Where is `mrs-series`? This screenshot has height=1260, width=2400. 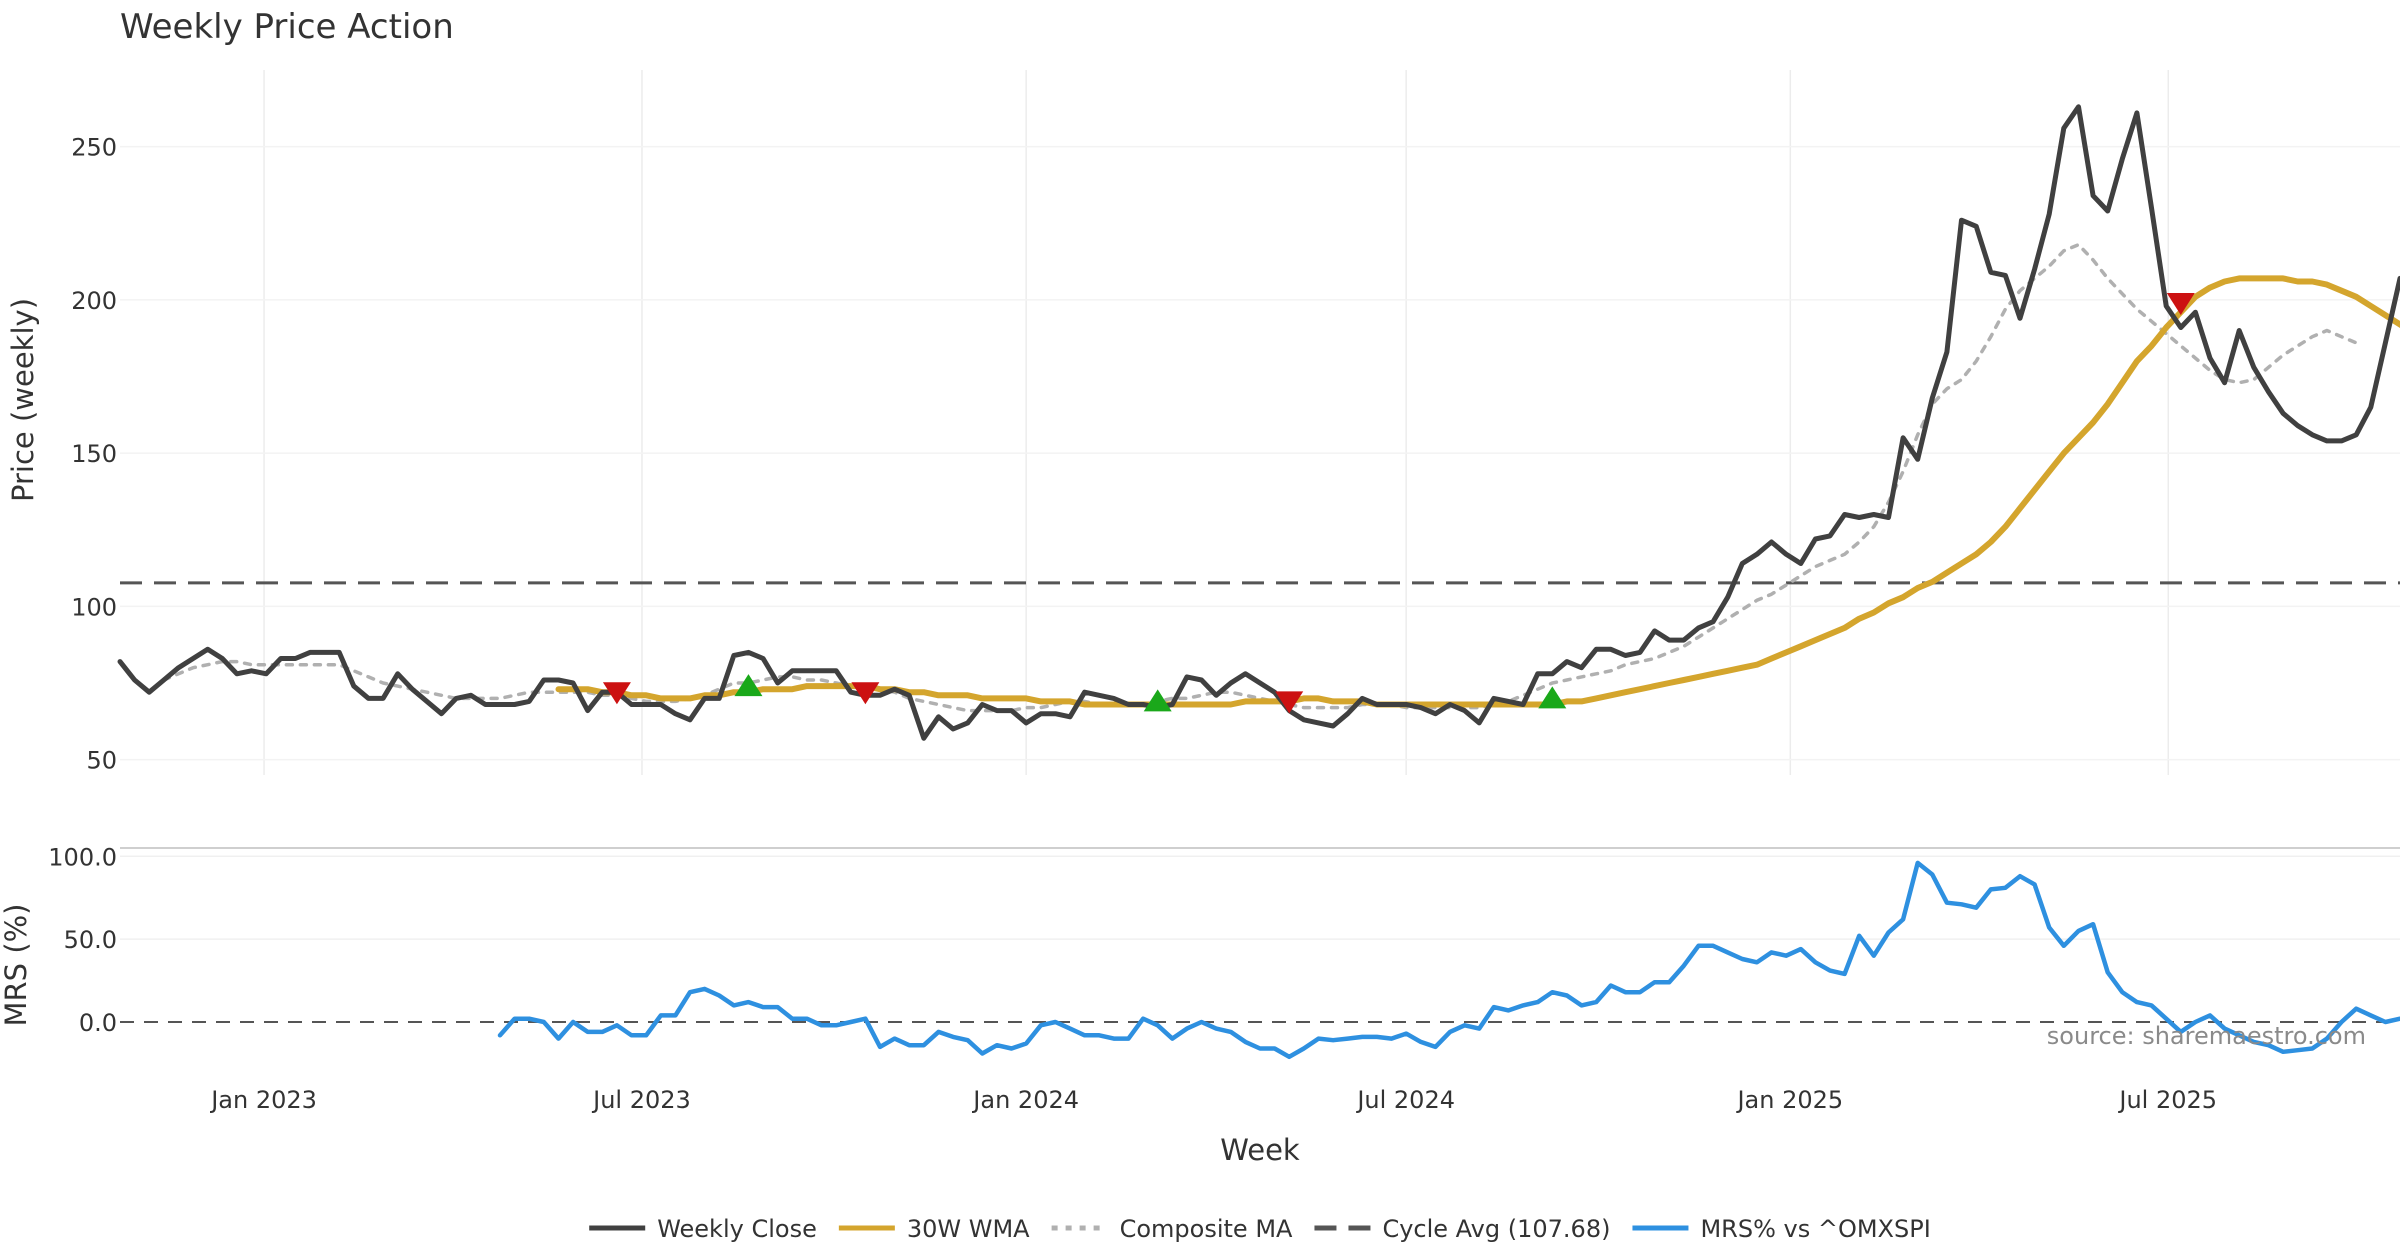
mrs-series is located at coordinates (1448, 960).